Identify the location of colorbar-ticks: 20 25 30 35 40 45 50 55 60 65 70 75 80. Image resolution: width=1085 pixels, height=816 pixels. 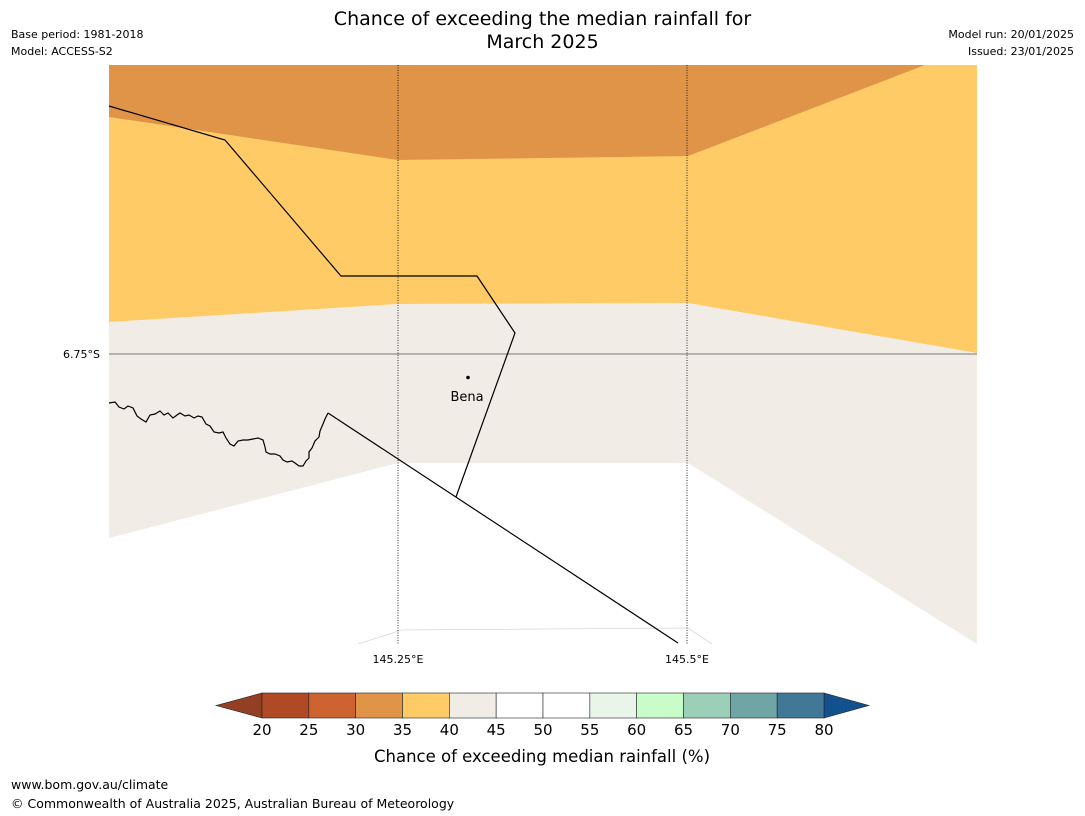
(542, 730).